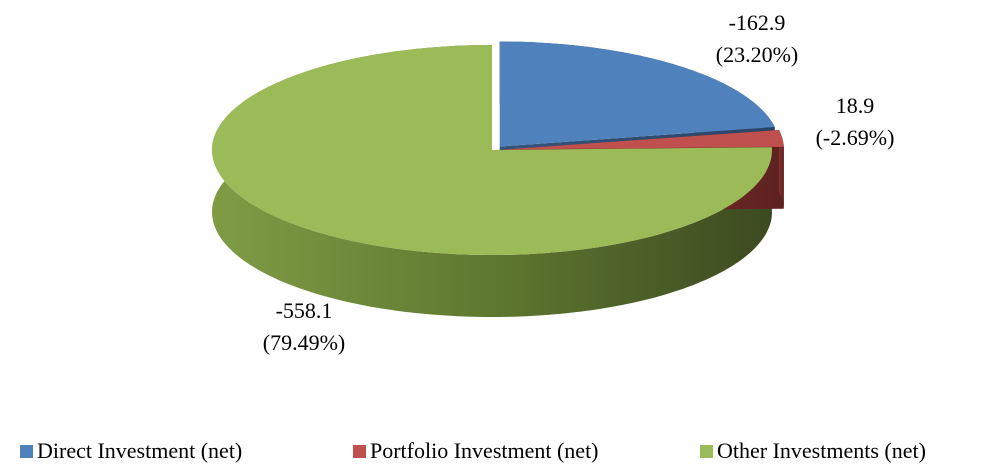  What do you see at coordinates (821, 450) in the screenshot?
I see `legend-label: Other Investments (net)` at bounding box center [821, 450].